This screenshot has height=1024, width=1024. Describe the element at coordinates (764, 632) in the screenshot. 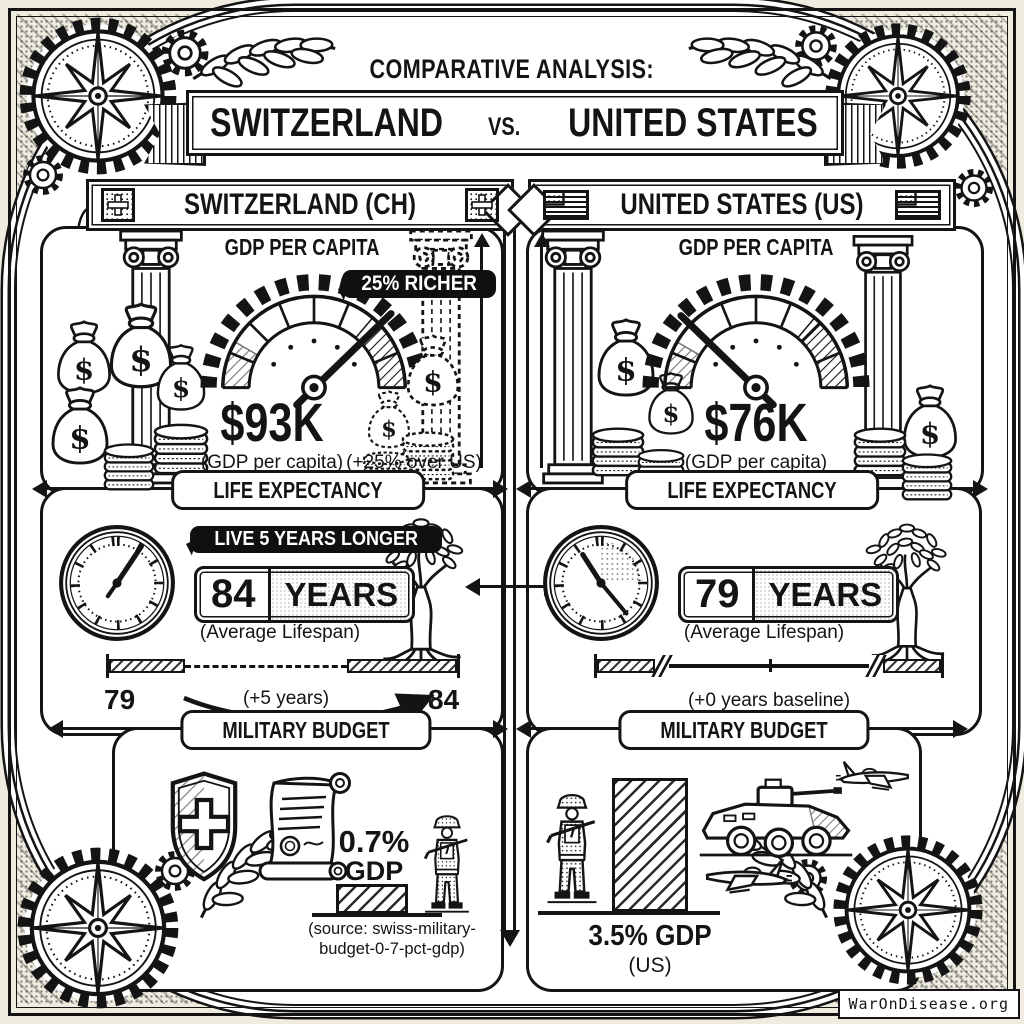

I see `us-life-caption: (Average Lifespan)` at that location.